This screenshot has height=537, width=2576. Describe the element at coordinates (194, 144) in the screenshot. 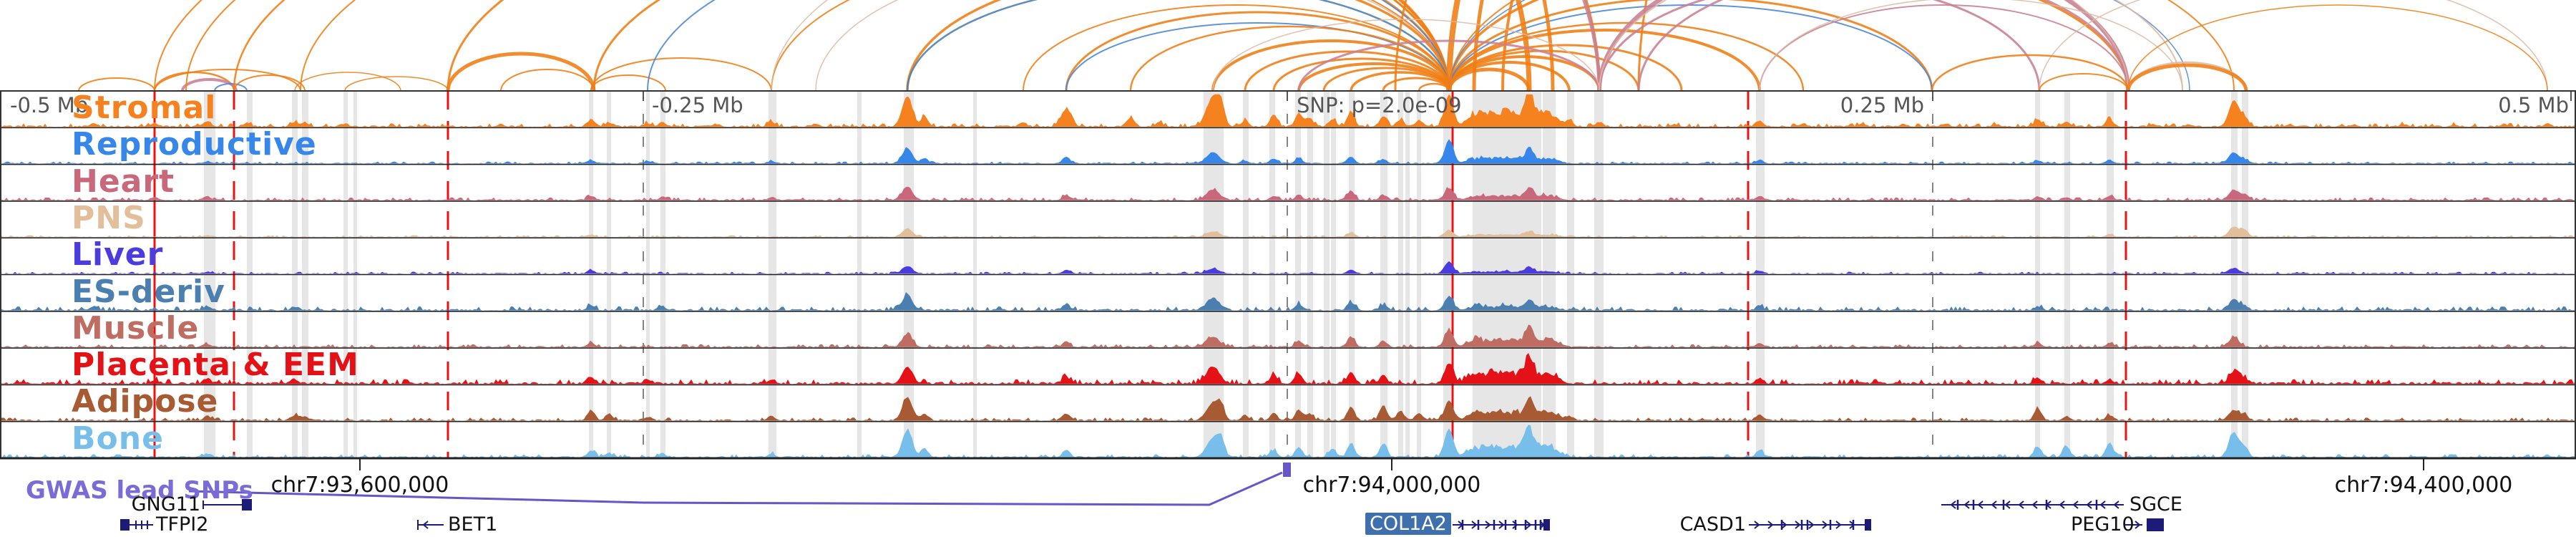

I see `track-label-reproductive: Reproductive` at that location.